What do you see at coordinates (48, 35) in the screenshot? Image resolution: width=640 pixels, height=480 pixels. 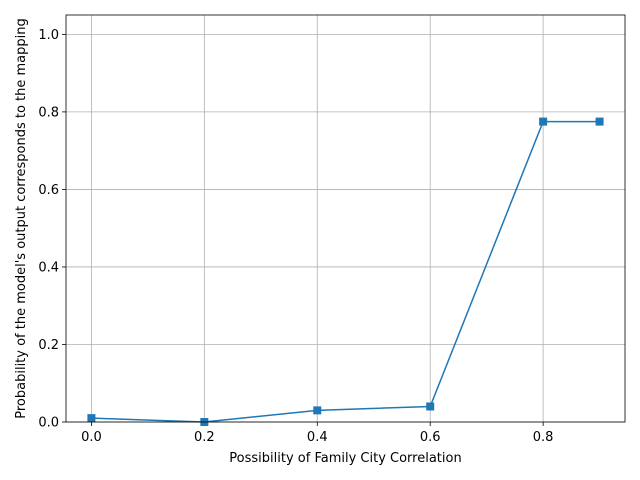 I see `y-tick-label: 1.0` at bounding box center [48, 35].